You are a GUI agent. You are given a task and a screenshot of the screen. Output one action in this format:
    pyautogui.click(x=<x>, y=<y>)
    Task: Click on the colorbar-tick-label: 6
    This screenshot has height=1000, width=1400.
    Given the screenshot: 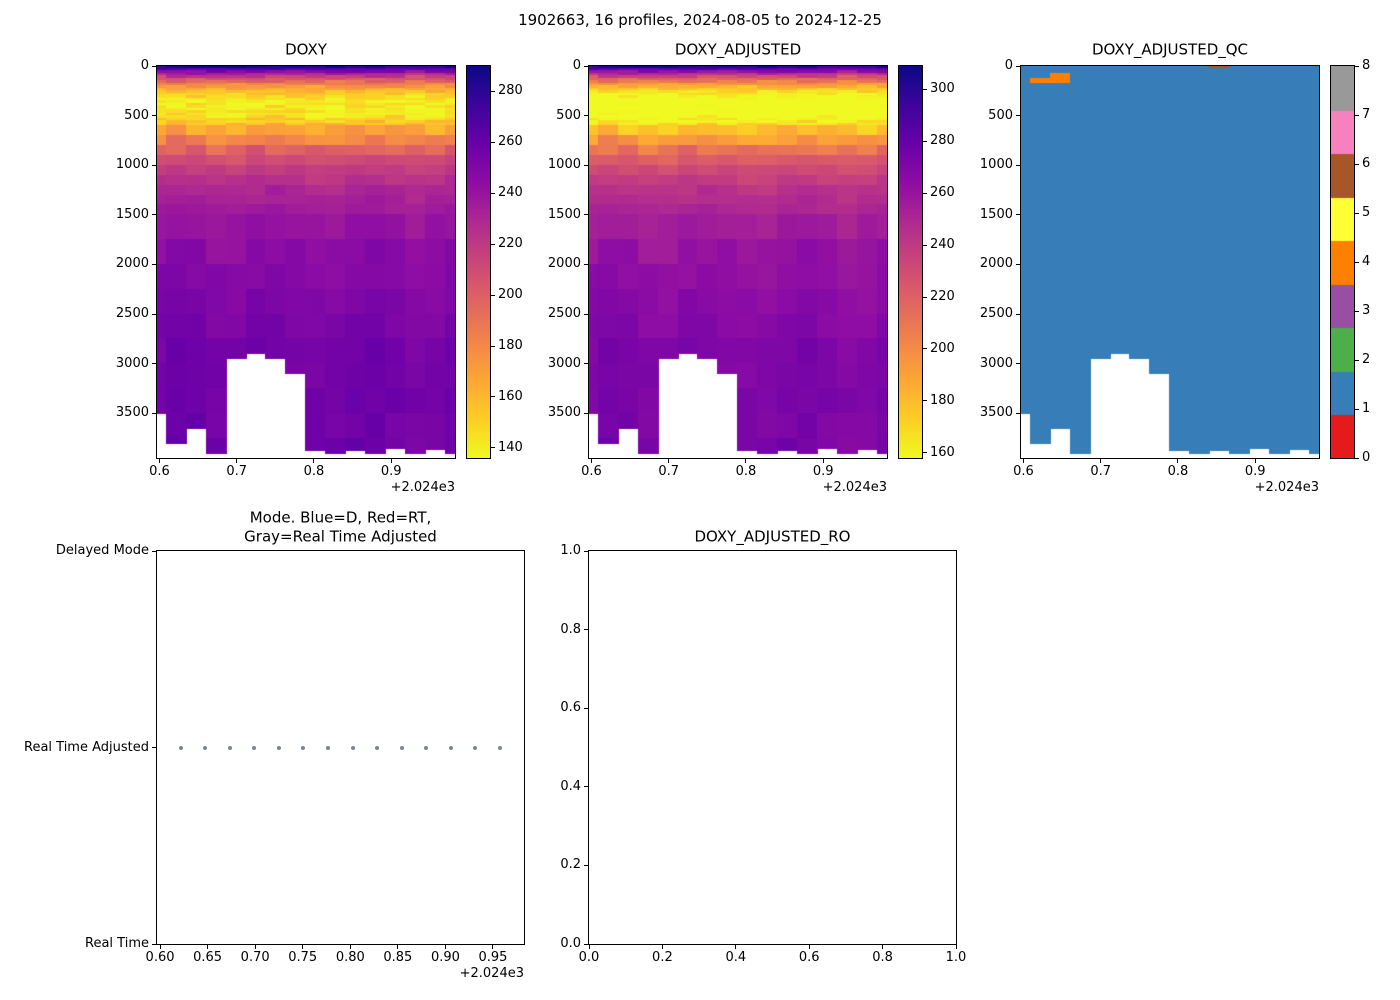 What is the action you would take?
    pyautogui.click(x=1366, y=163)
    